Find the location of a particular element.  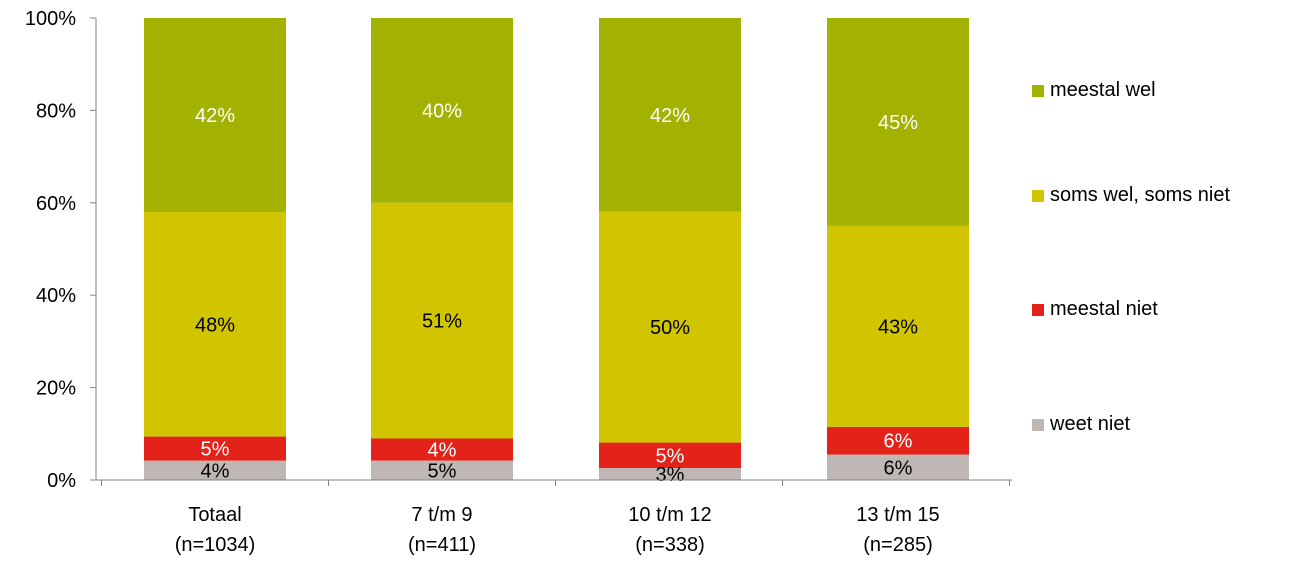

y-tick-label: 100% is located at coordinates (50, 19).